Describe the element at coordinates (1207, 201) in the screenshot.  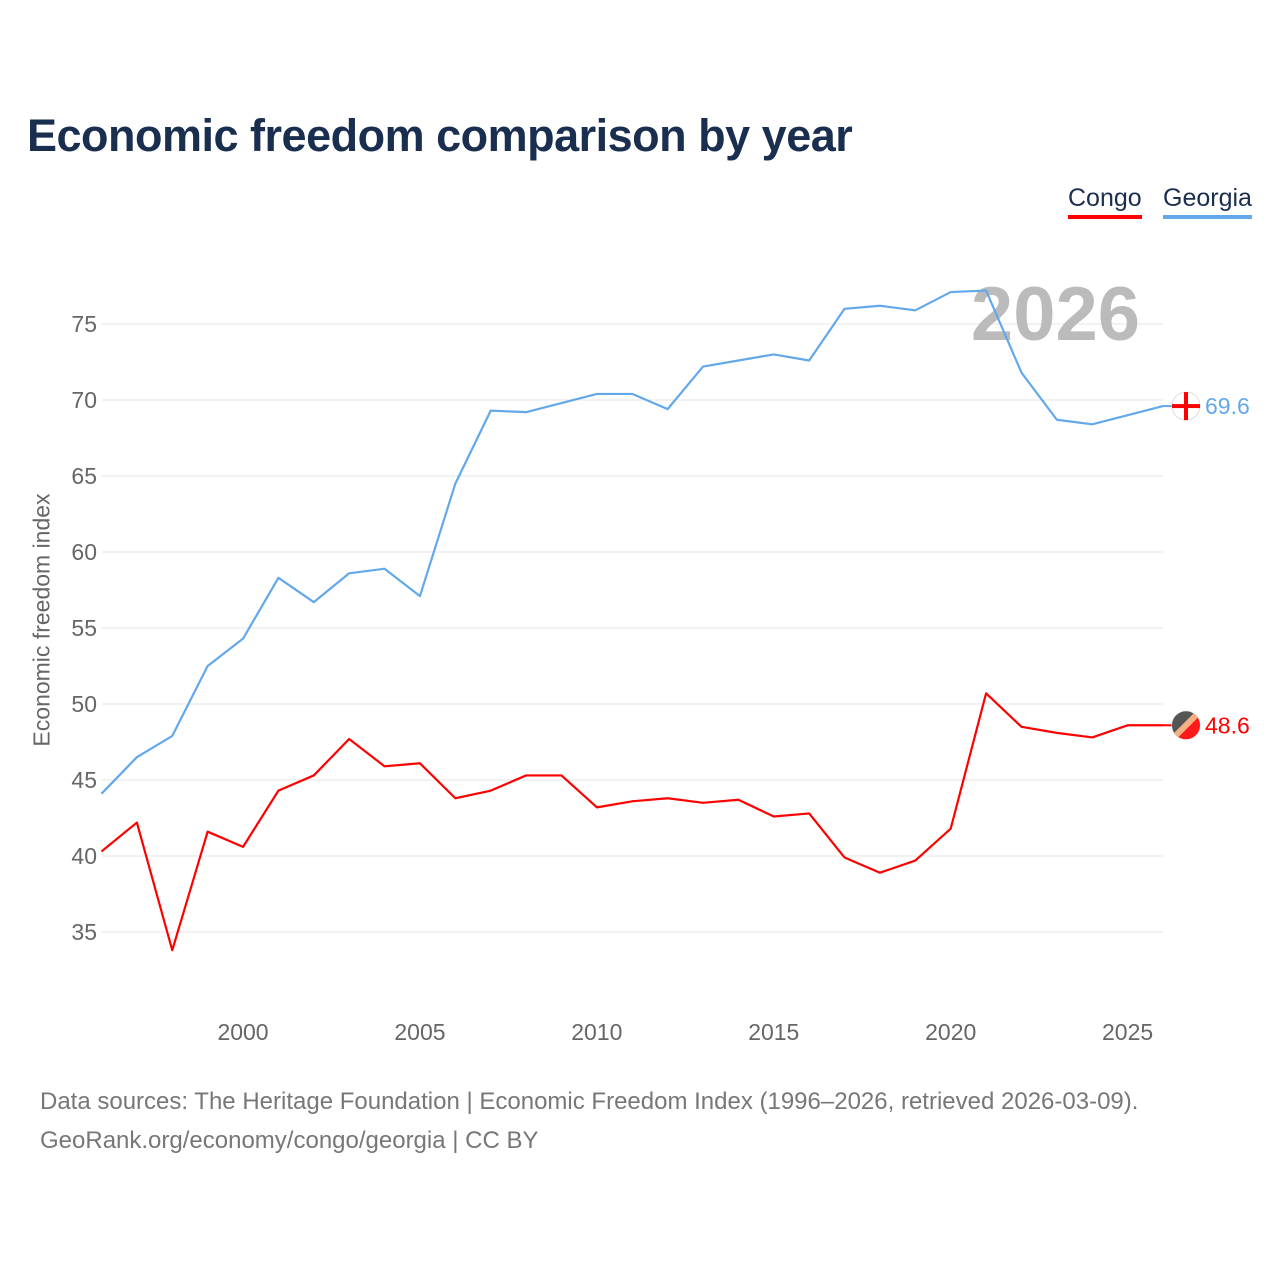
I see `legend-item-georgia: Georgia` at that location.